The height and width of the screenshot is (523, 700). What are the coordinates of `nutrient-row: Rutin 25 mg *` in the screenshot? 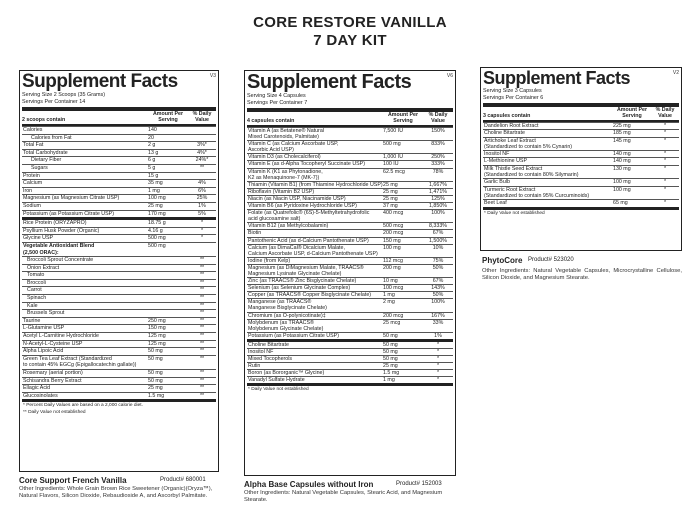 It's located at (350, 365).